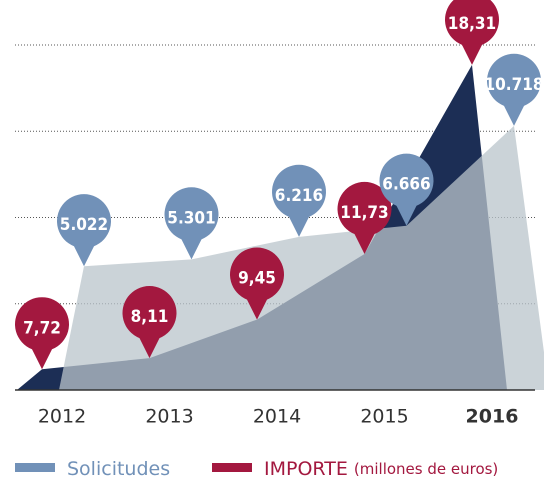 Image resolution: width=544 pixels, height=488 pixels. I want to click on legend-label: IMPORTE (millones de euros), so click(381, 469).